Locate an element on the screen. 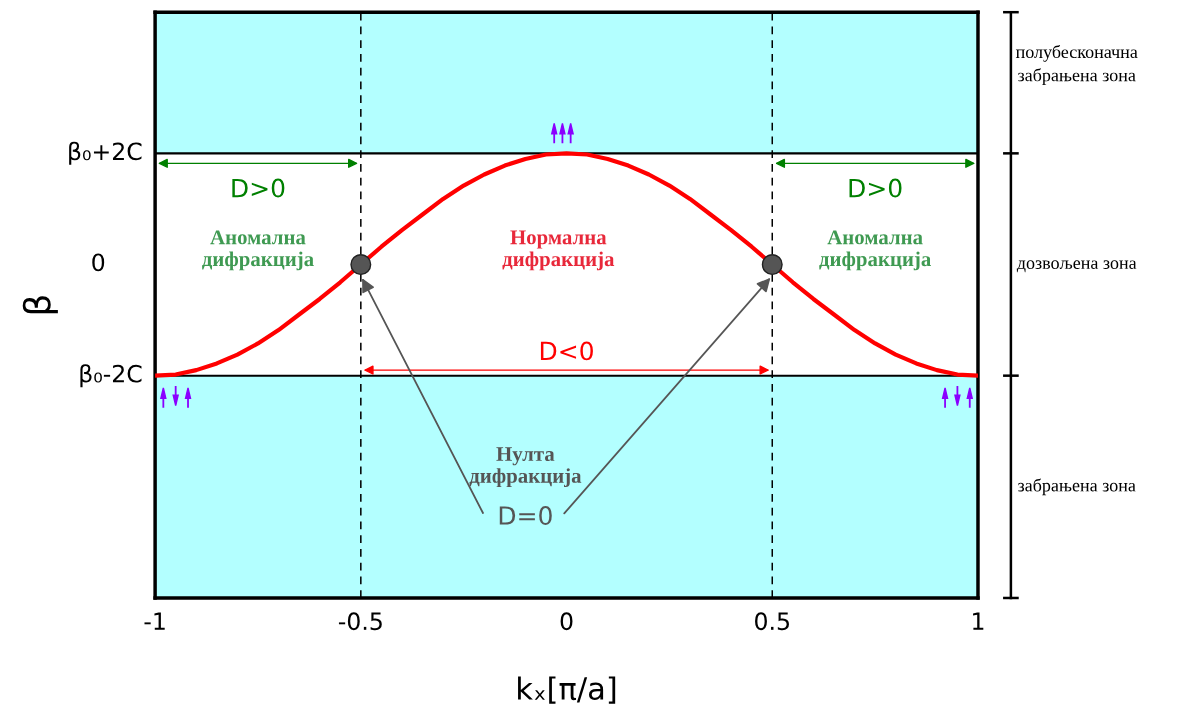 Image resolution: width=1184 pixels, height=717 pixels. y-axis-title: β is located at coordinates (40, 305).